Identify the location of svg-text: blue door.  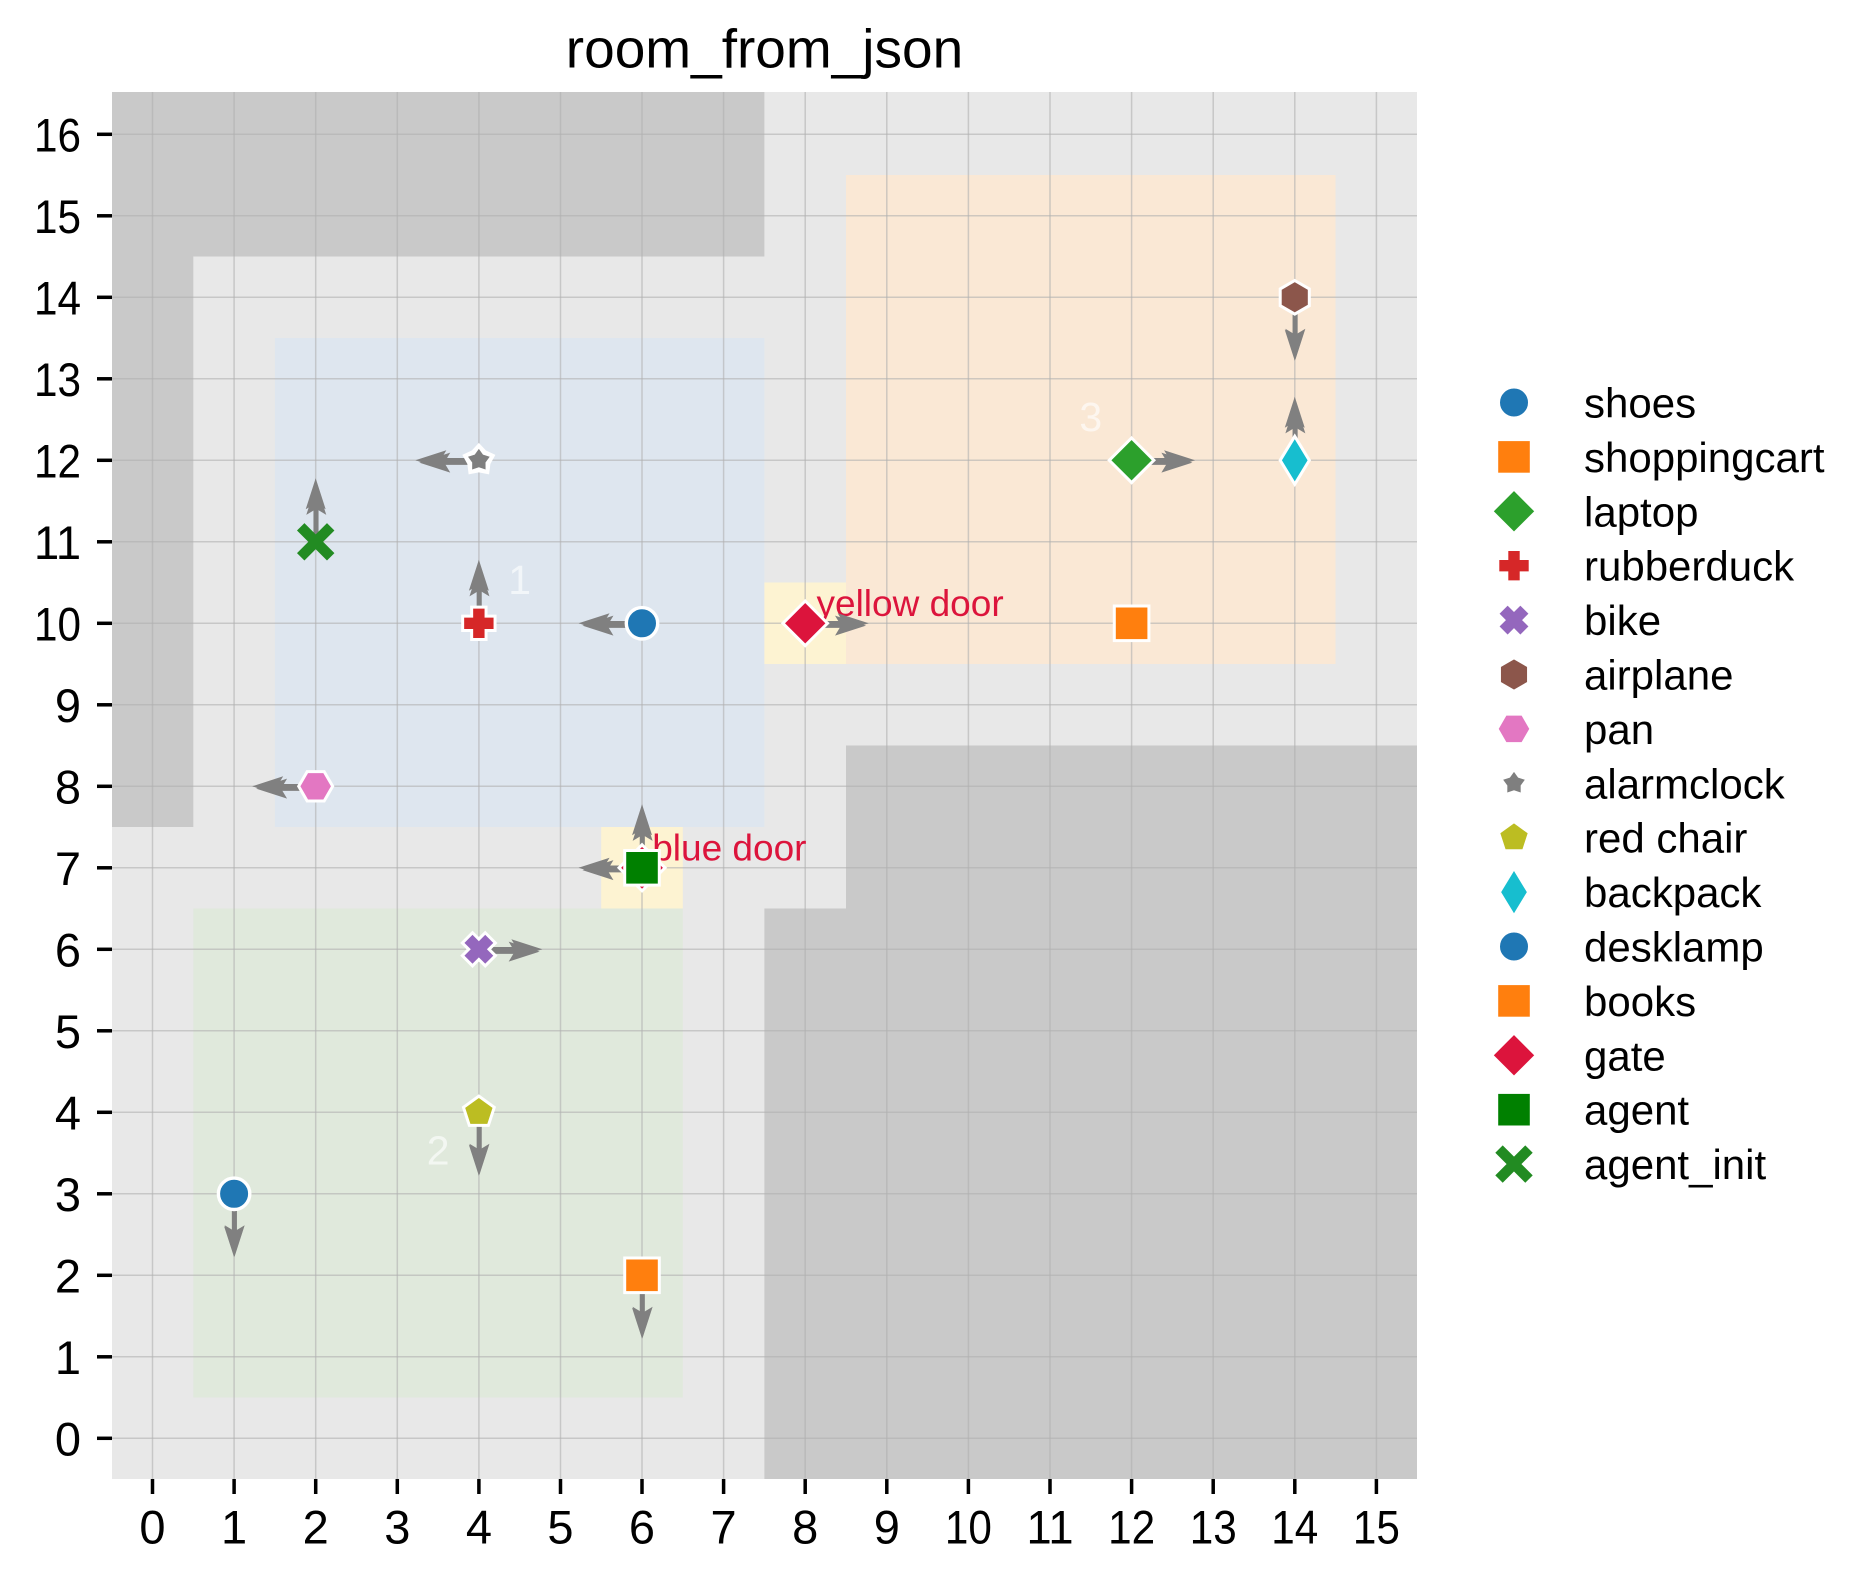
(729, 848).